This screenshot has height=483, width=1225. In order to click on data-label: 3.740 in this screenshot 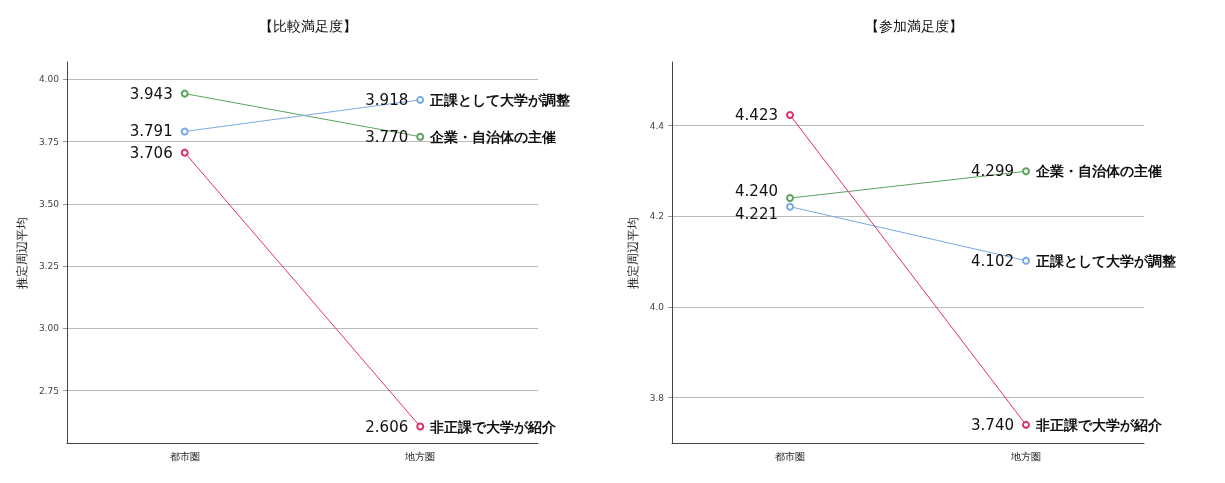, I will do `click(992, 424)`.